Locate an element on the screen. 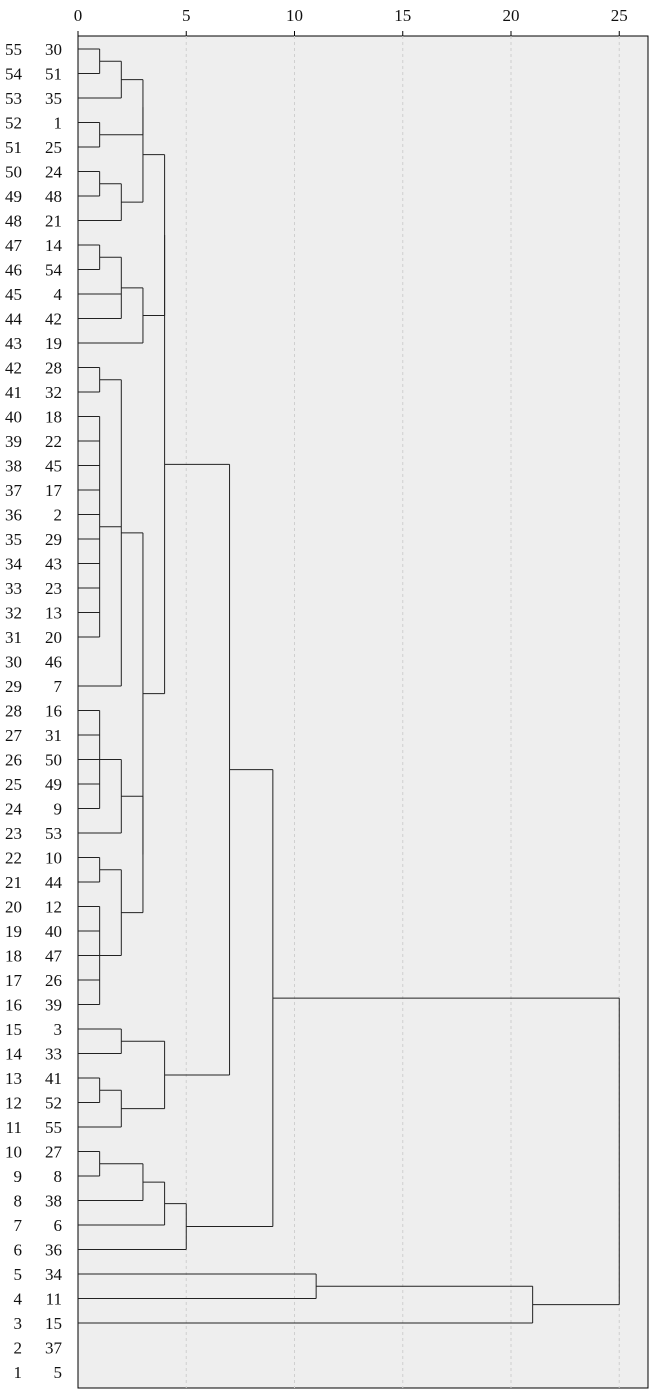  row-case-label: 40 is located at coordinates (53, 931).